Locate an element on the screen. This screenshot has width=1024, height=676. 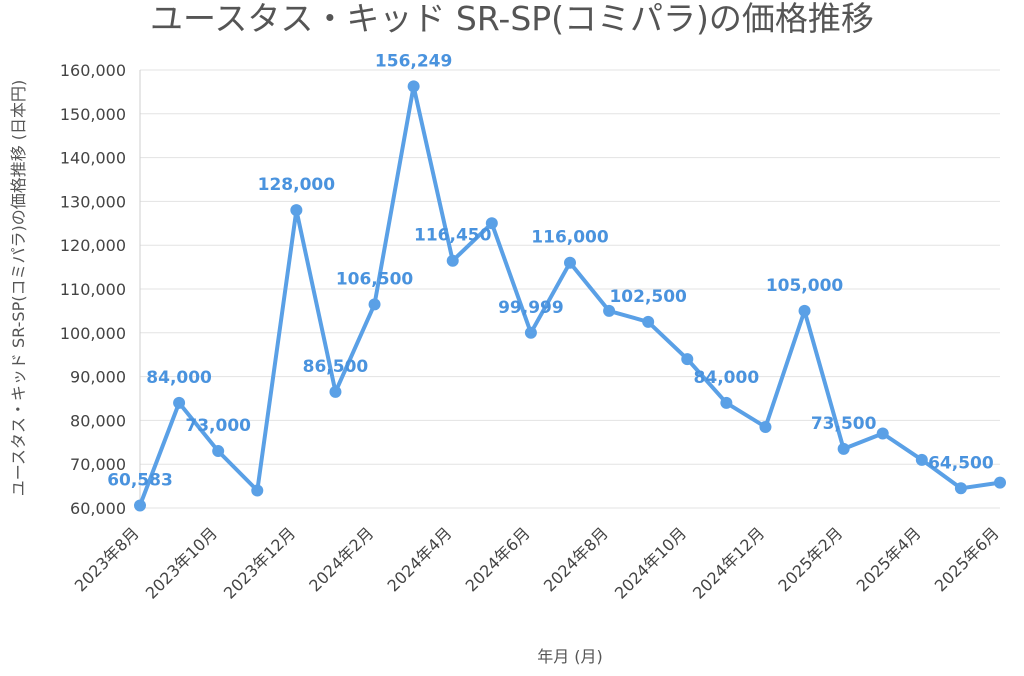
x-tick-label: 2024年2月 is located at coordinates (341, 559).